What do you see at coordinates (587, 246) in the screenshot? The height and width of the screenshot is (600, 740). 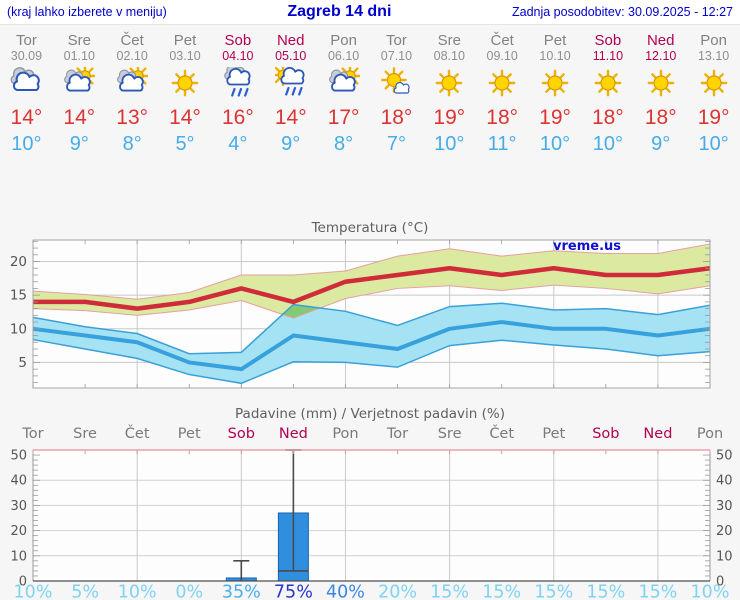 I see `watermark-link: vreme.us` at bounding box center [587, 246].